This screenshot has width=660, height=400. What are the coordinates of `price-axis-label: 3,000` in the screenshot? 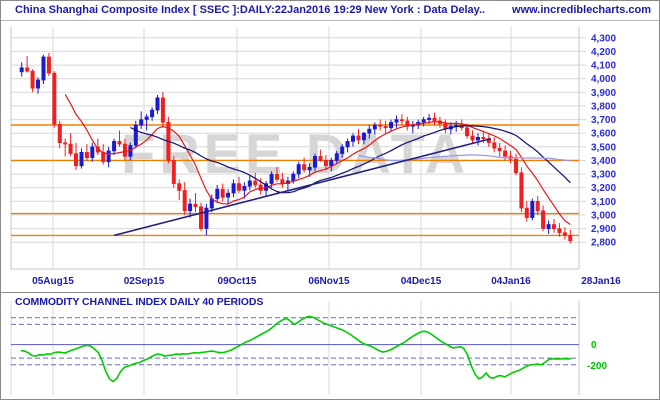 It's located at (603, 215).